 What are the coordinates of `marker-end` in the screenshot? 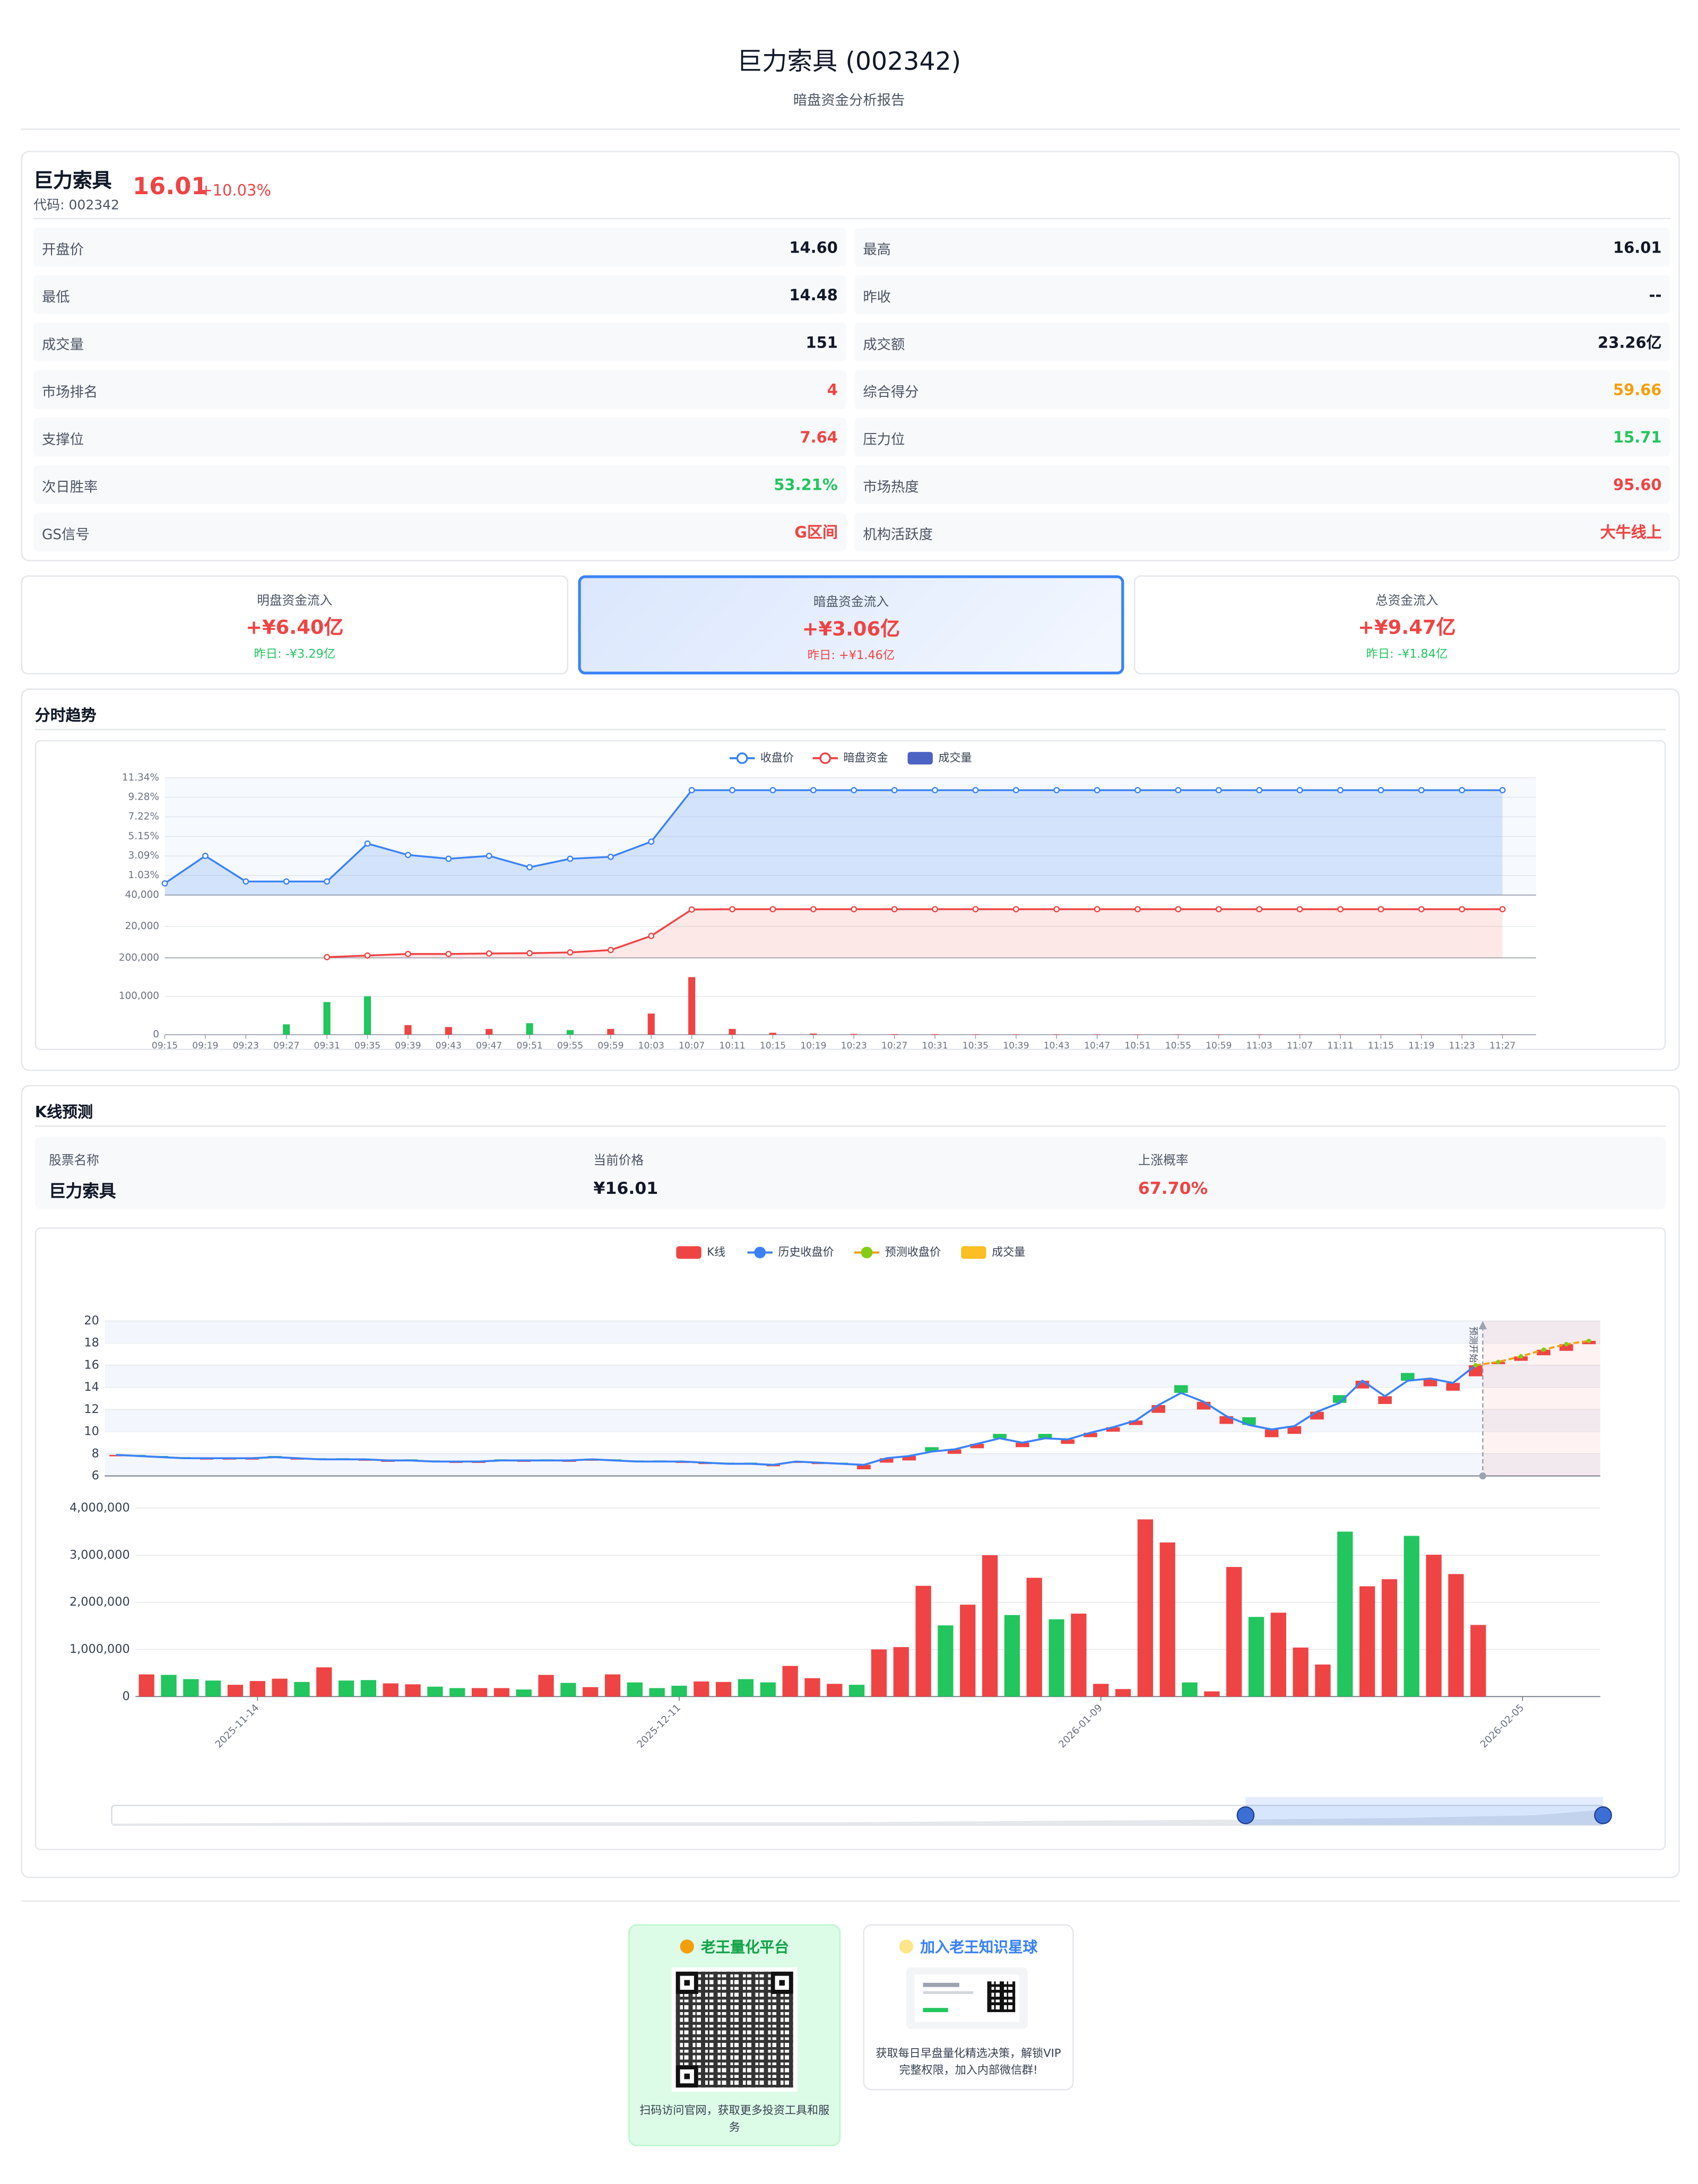 It's located at (1482, 1476).